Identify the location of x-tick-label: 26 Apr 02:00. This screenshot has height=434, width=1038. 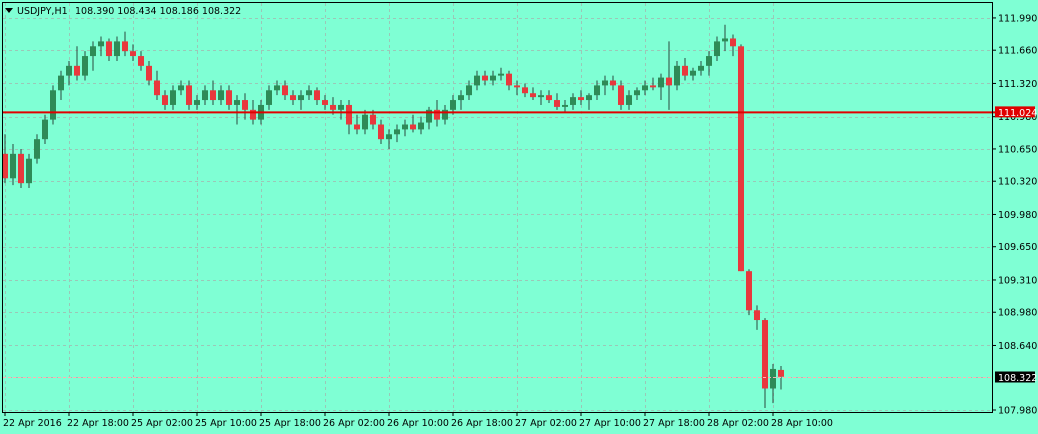
(354, 423).